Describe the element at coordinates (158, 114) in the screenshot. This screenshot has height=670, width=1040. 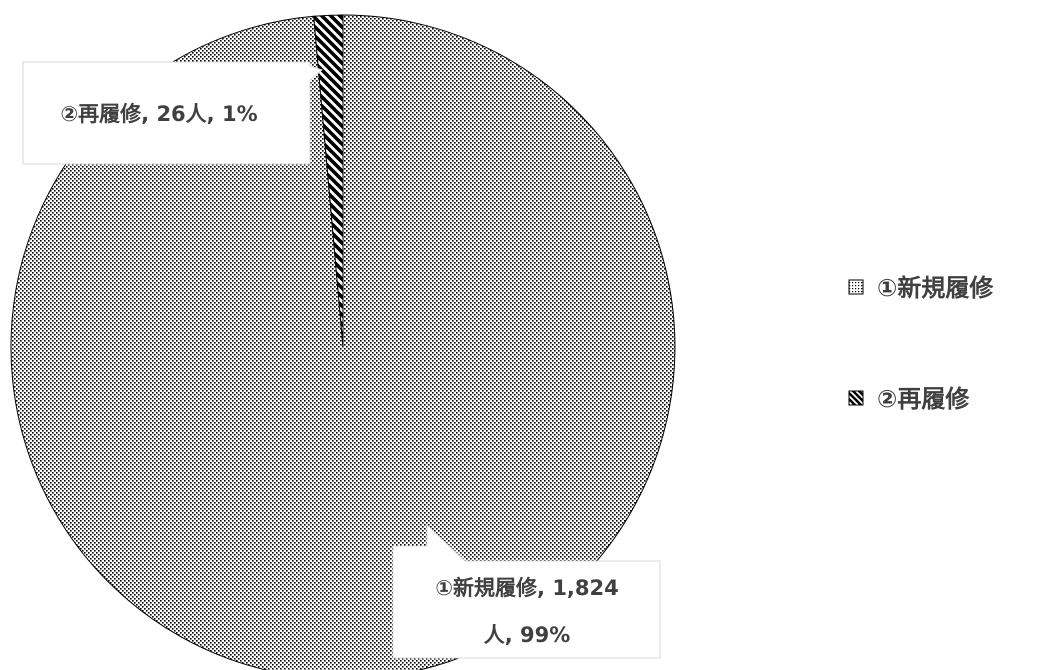
I see `data-label-2-line-1: ②再履修, 26人, 1%` at that location.